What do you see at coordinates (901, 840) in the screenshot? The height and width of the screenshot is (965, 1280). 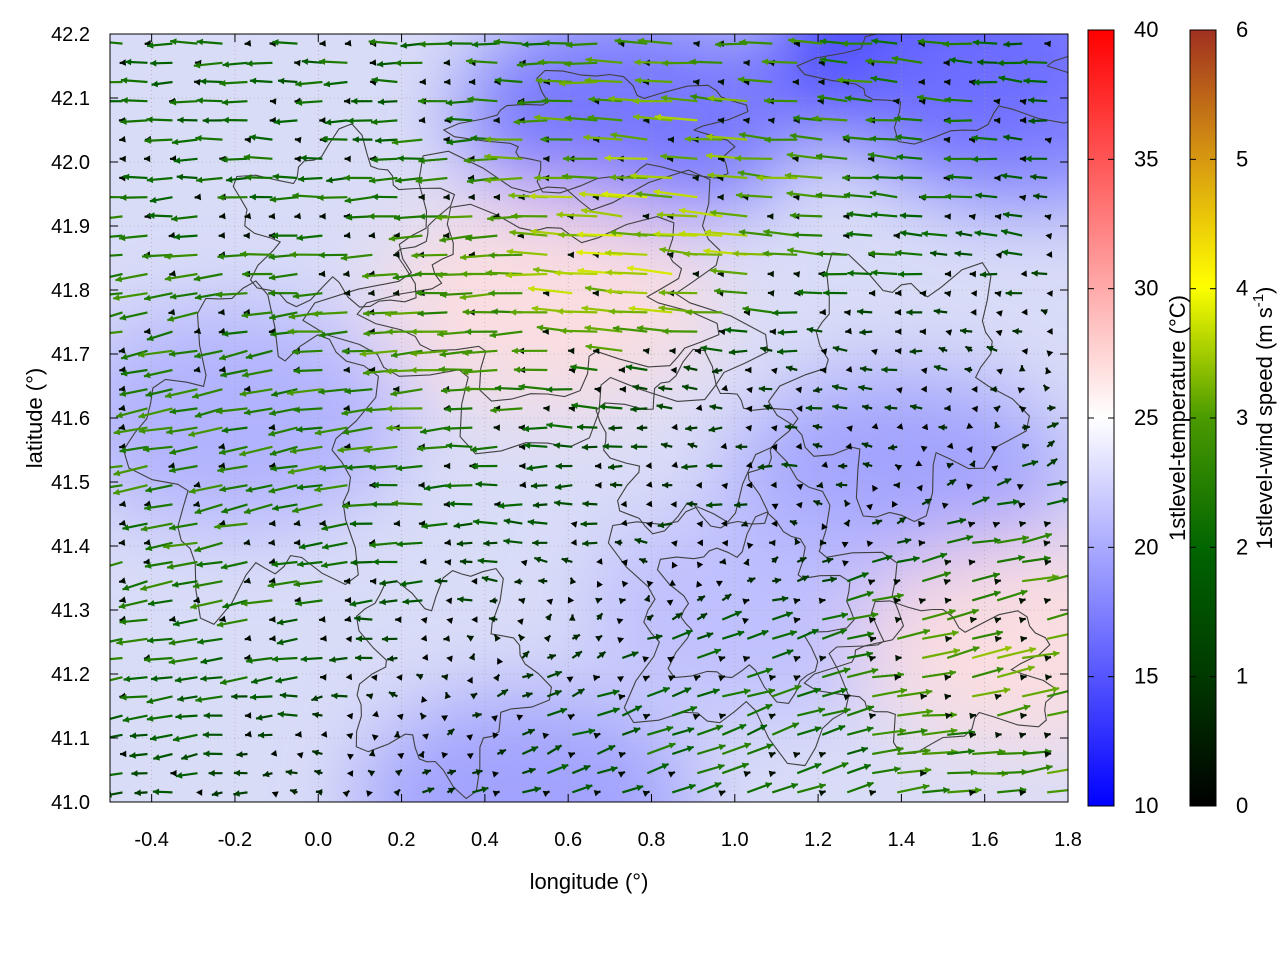 I see `x-tick-label: 1.4` at bounding box center [901, 840].